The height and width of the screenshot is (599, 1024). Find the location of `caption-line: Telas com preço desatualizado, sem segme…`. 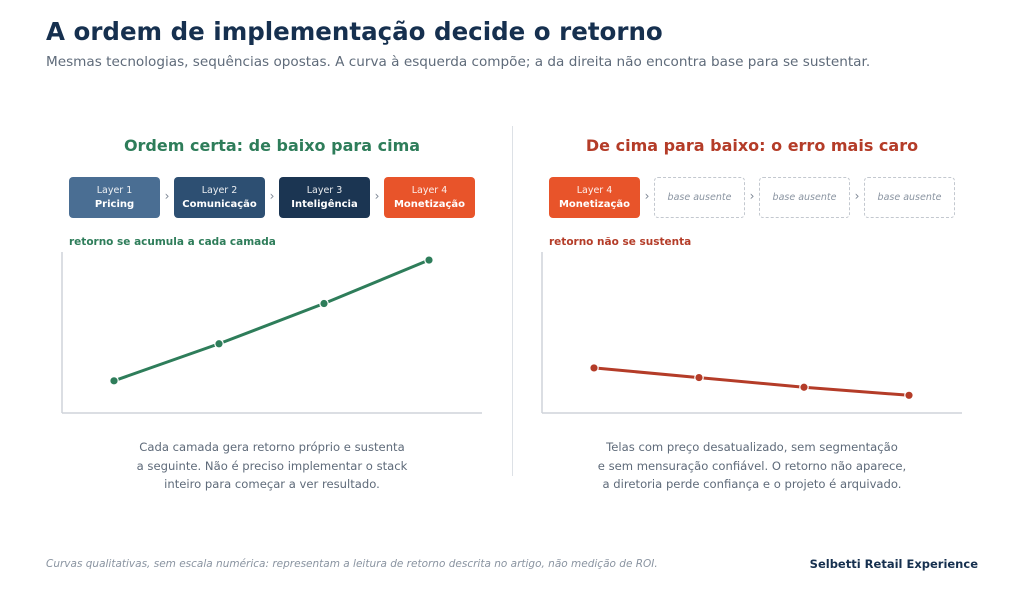

caption-line: Telas com preço desatualizado, sem segme… is located at coordinates (752, 447).